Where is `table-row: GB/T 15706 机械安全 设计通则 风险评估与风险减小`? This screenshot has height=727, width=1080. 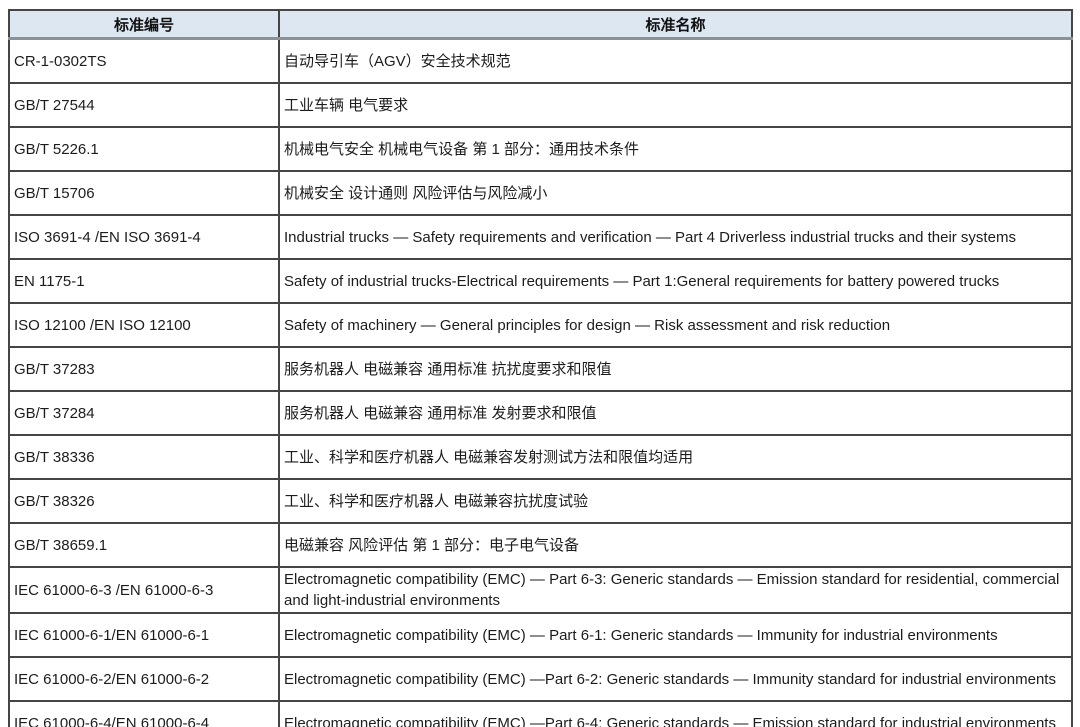 table-row: GB/T 15706 机械安全 设计通则 风险评估与风险减小 is located at coordinates (540, 193).